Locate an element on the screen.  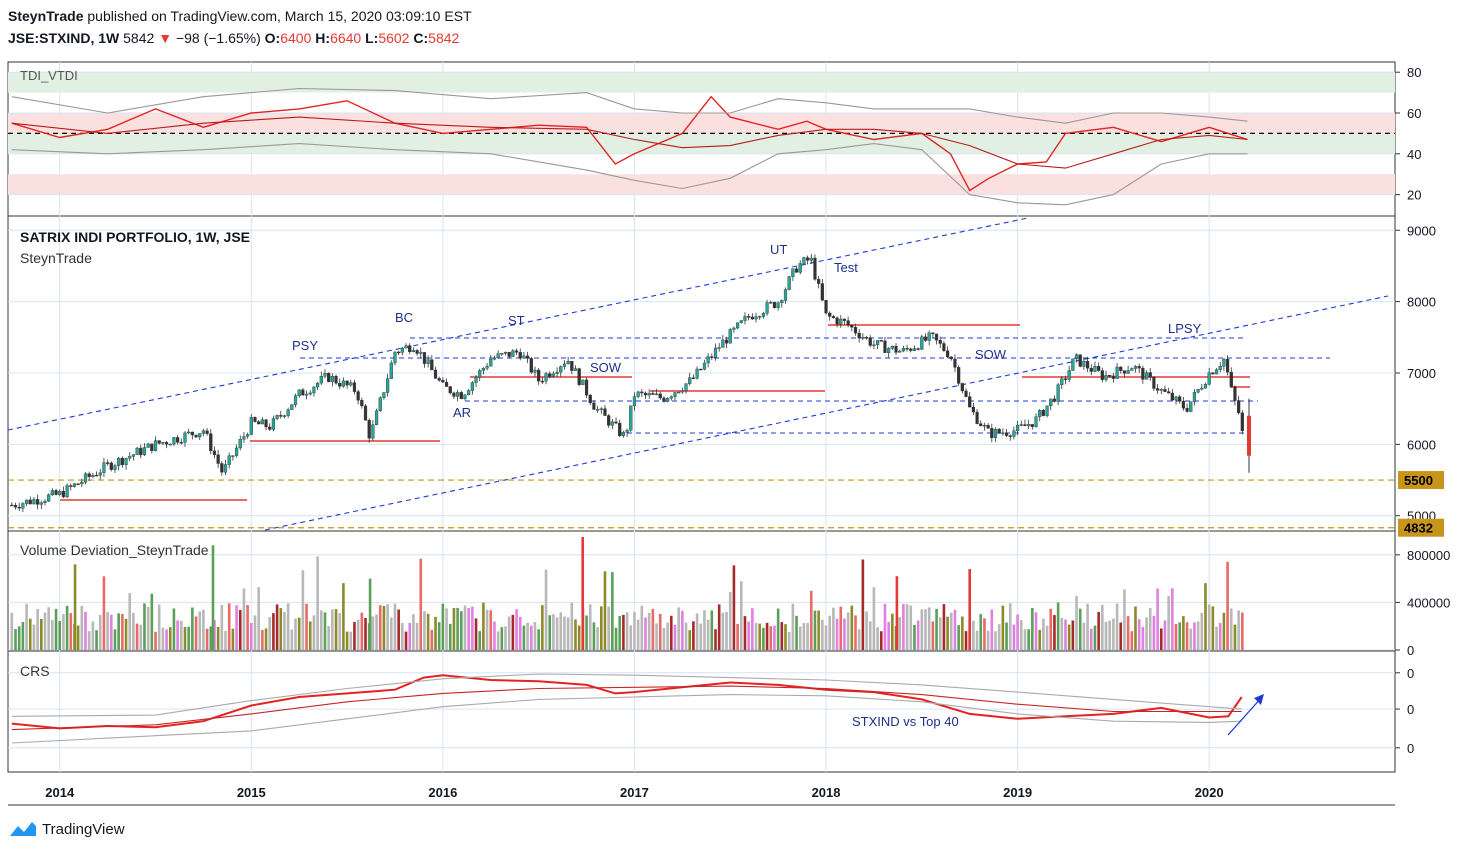
osc-y-tick: 20 is located at coordinates (1414, 195).